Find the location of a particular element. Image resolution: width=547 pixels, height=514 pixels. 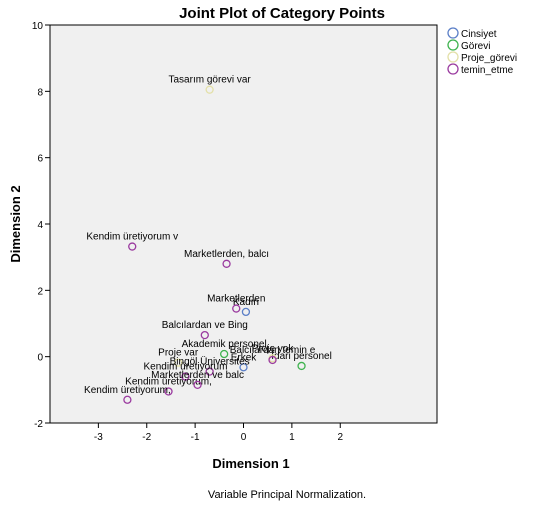

x-tick-label: 2 is located at coordinates (340, 437).